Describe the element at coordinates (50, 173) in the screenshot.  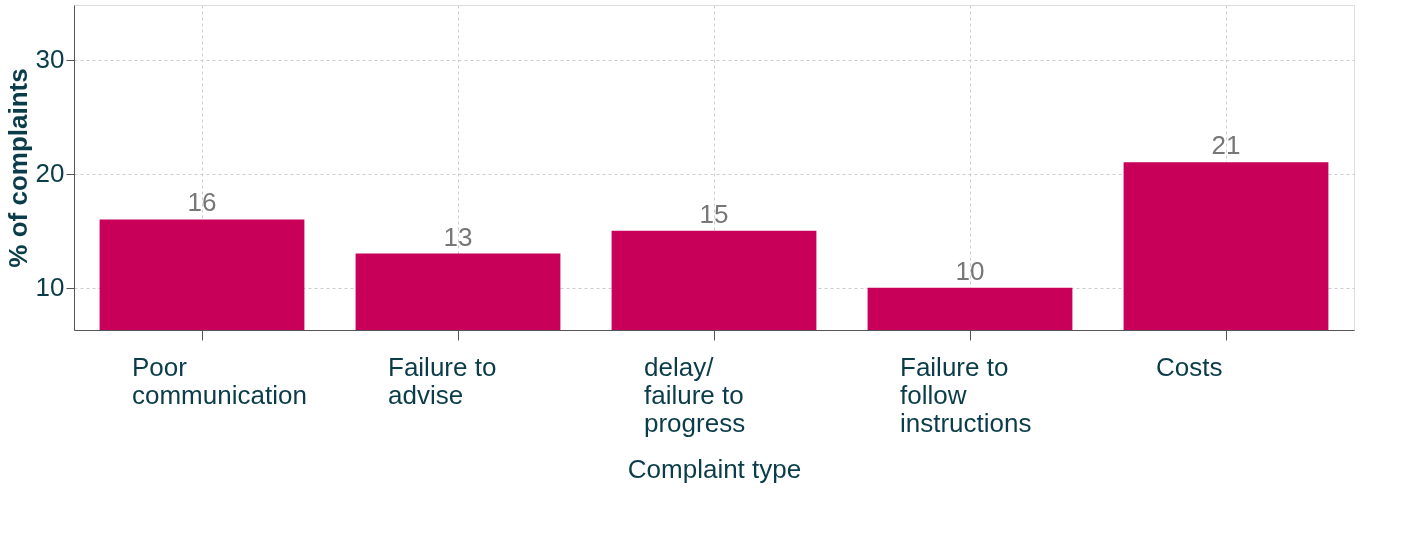
I see `y-tick-label: 20` at that location.